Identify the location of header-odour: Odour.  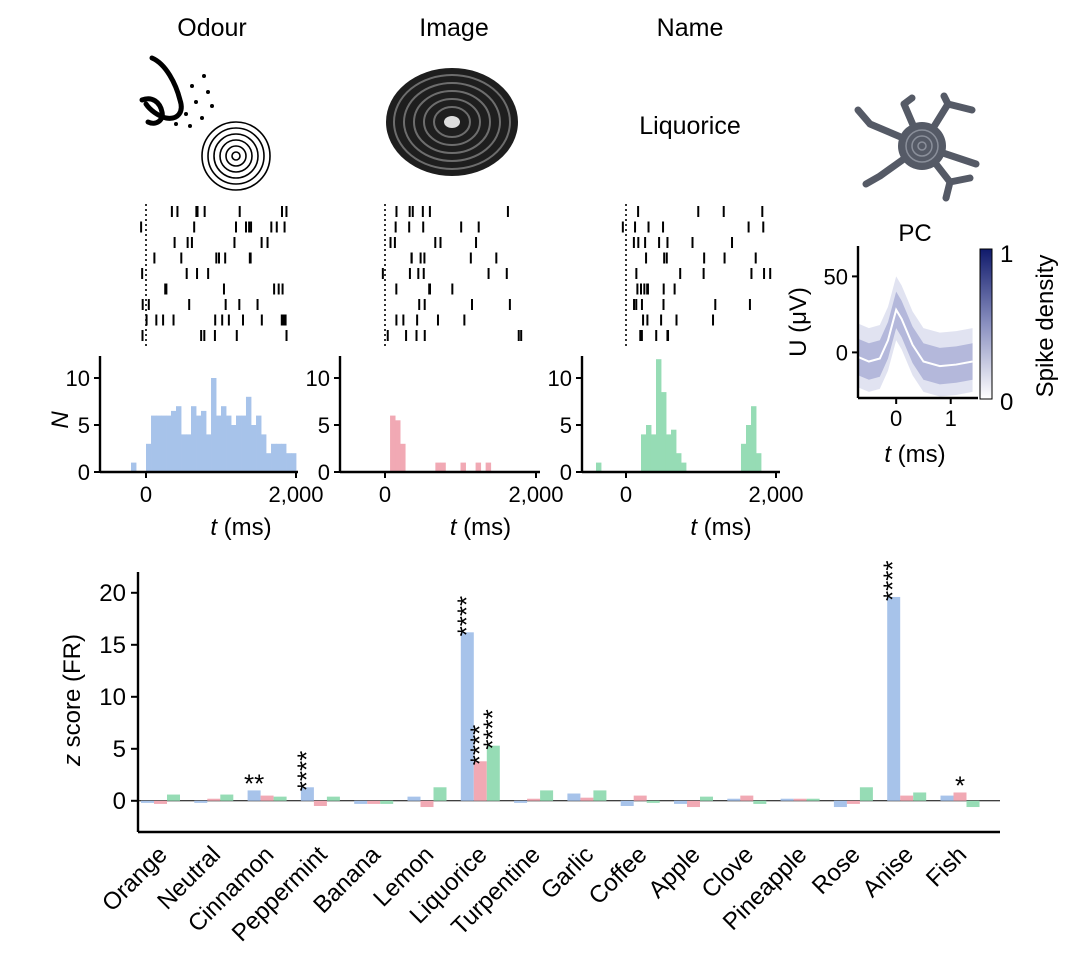
(211, 28).